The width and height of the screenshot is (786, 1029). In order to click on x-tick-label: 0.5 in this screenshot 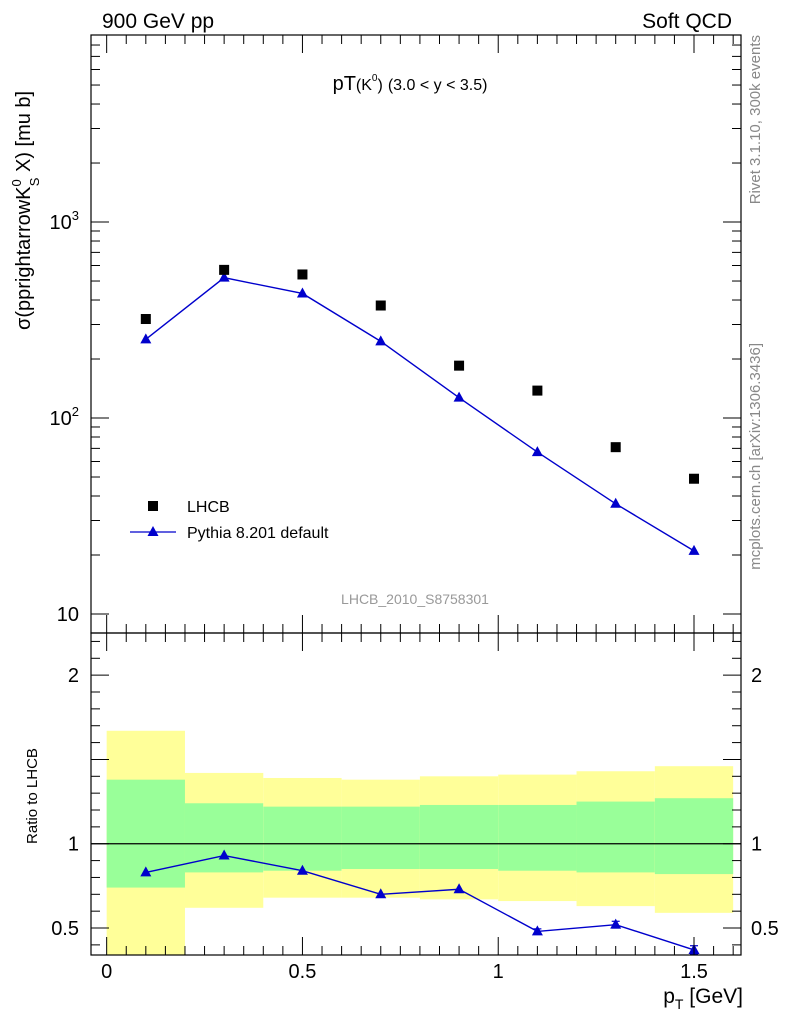, I will do `click(303, 972)`.